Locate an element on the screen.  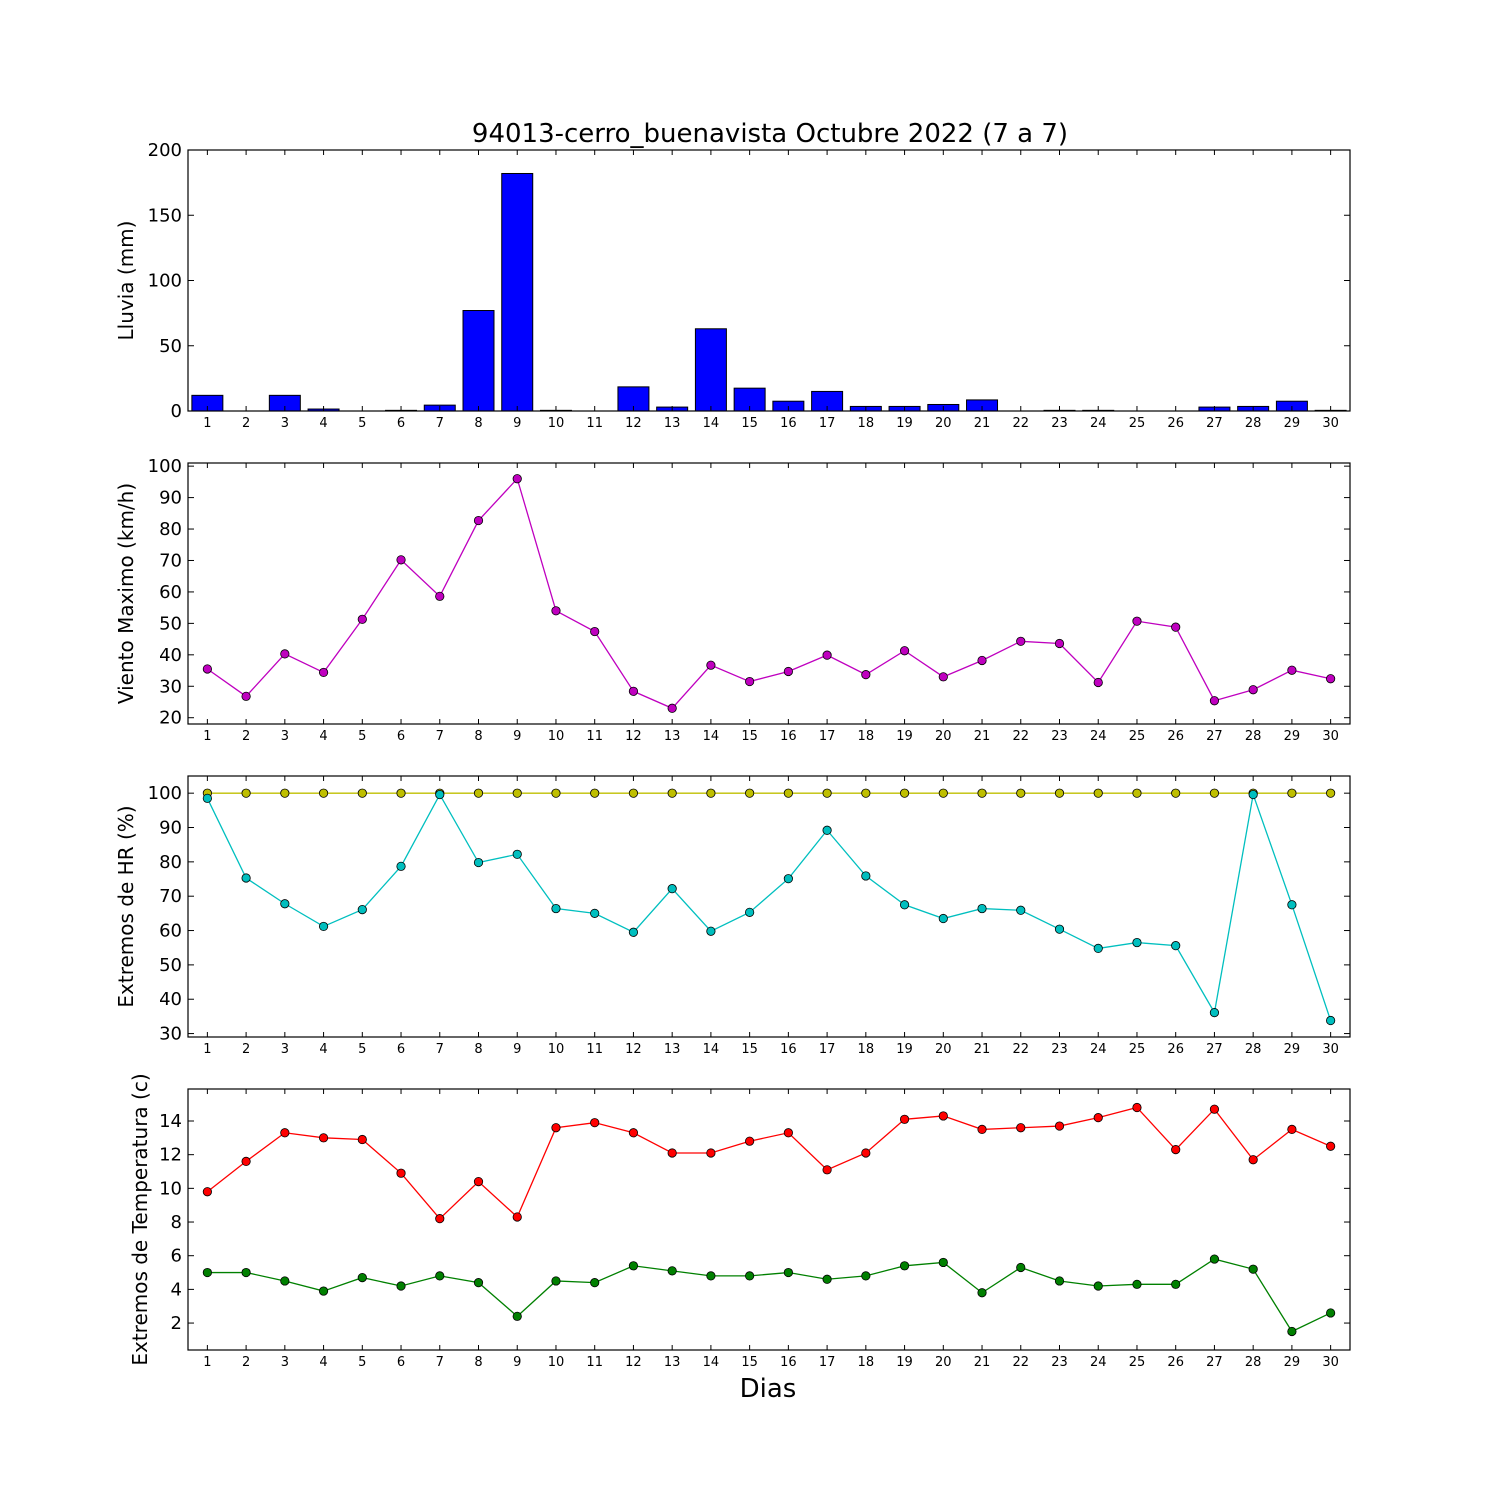
ytick-label-rain: 150 is located at coordinates (165, 215).